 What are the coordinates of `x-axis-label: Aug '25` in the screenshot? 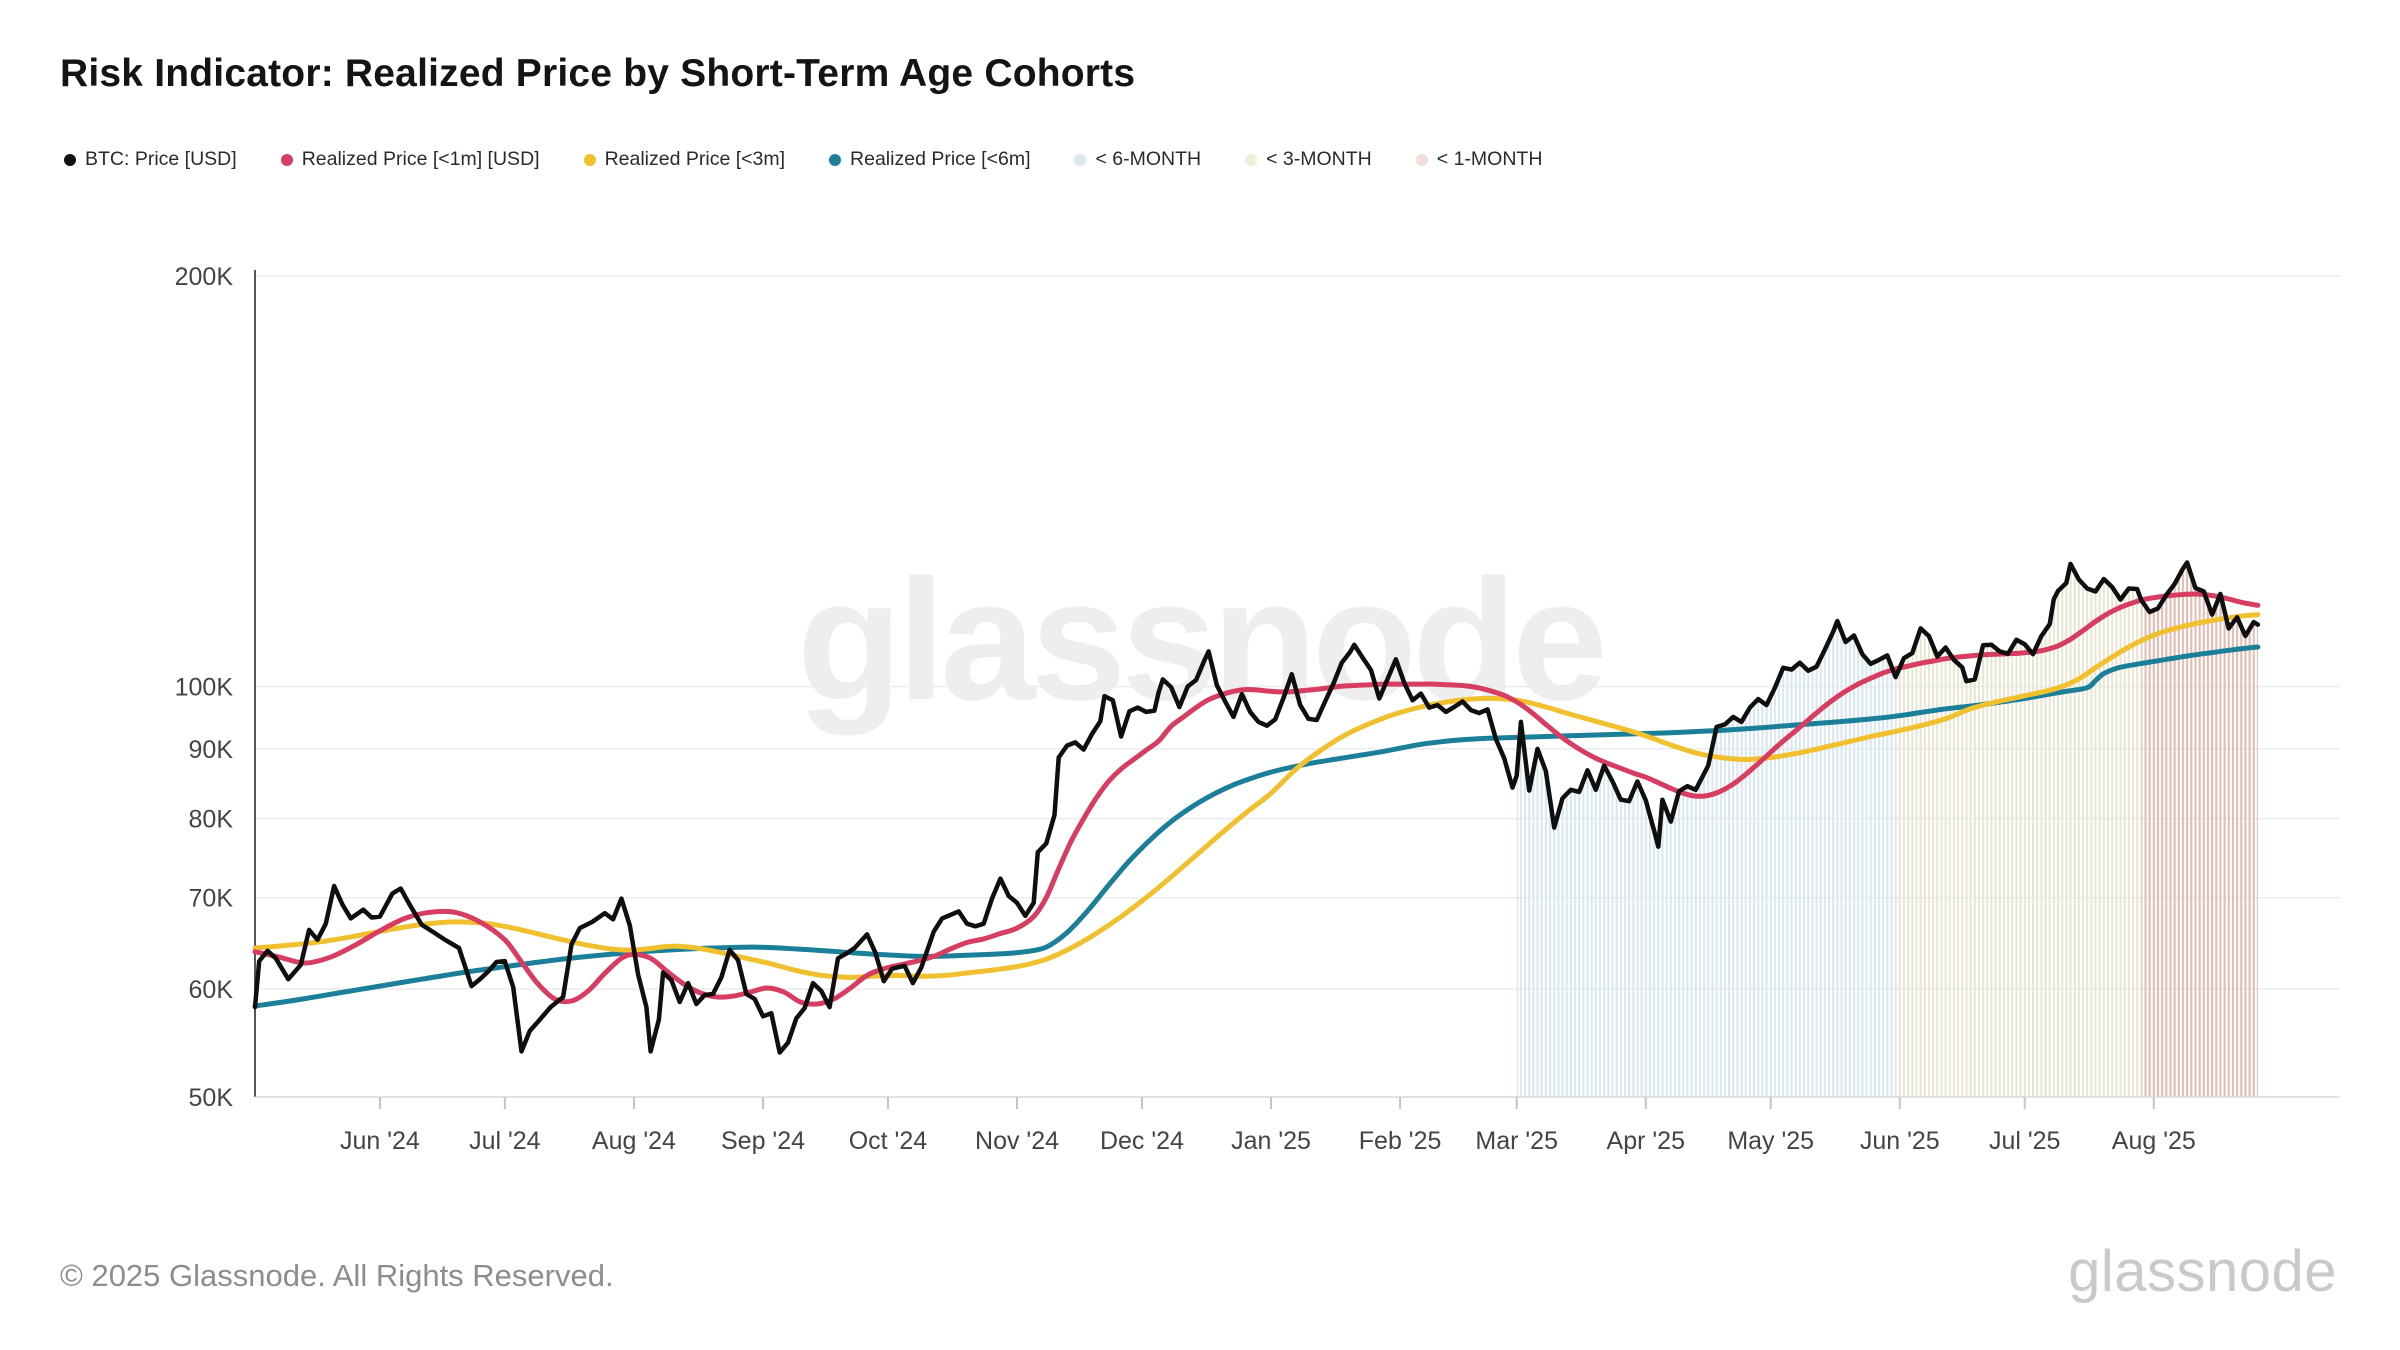 It's located at (2154, 1141).